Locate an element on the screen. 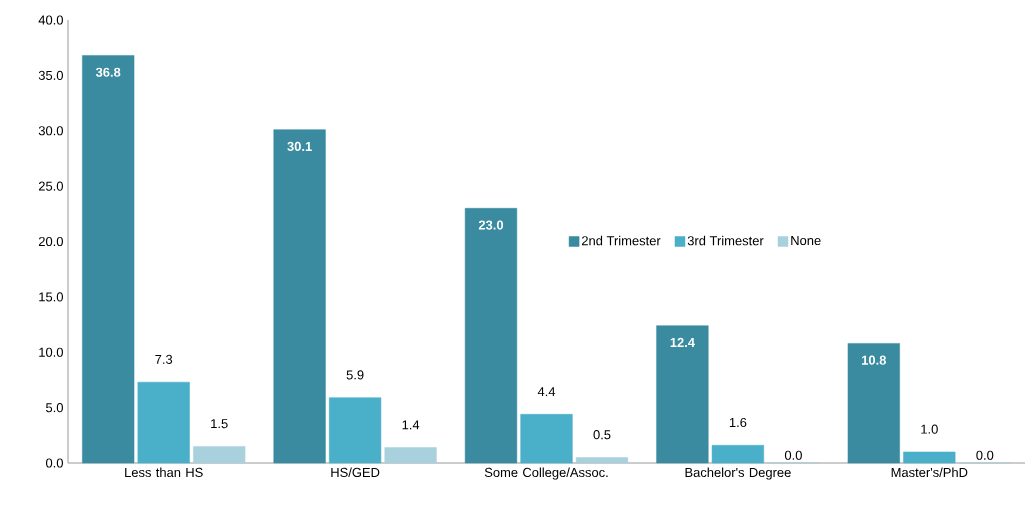 The image size is (1026, 531). x-tick-label: Less than HS is located at coordinates (164, 472).